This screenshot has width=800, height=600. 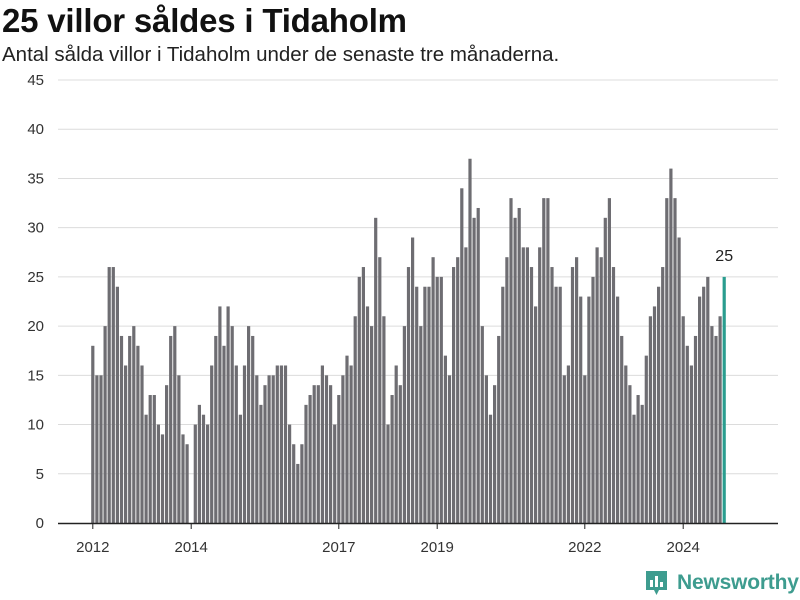 I want to click on brand: Newsworthy, so click(x=721, y=583).